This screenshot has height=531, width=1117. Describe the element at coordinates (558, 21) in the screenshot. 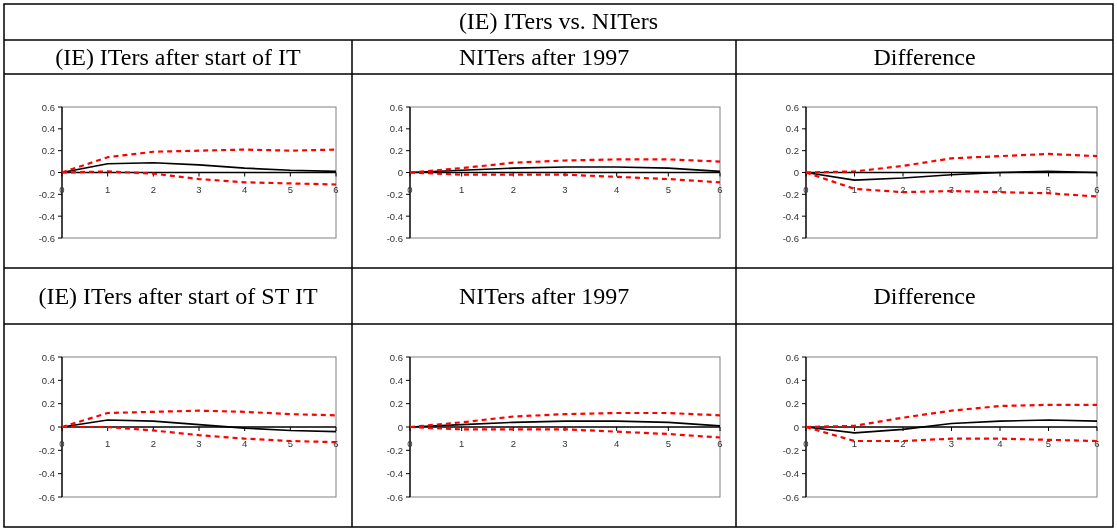

I see `text: (IE) ITers vs. NITers` at that location.